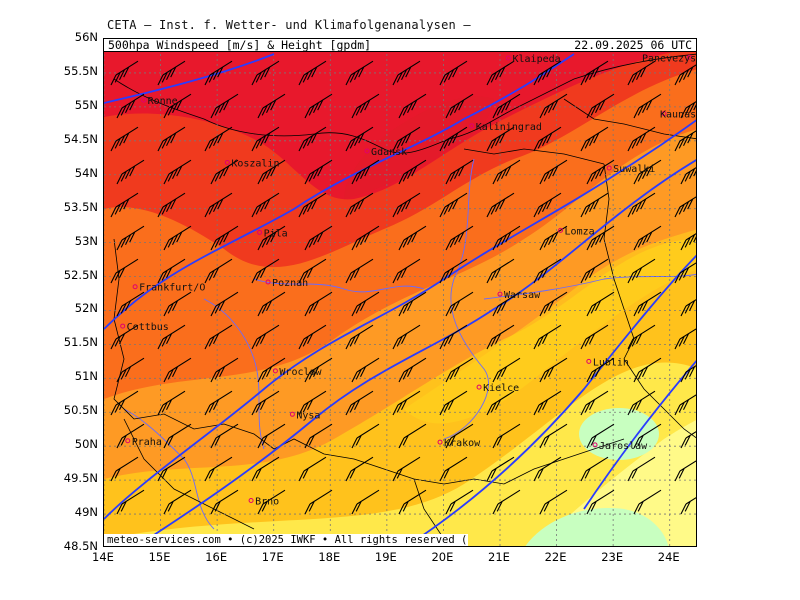 This screenshot has width=800, height=600. I want to click on city-name: Panevezys, so click(669, 58).